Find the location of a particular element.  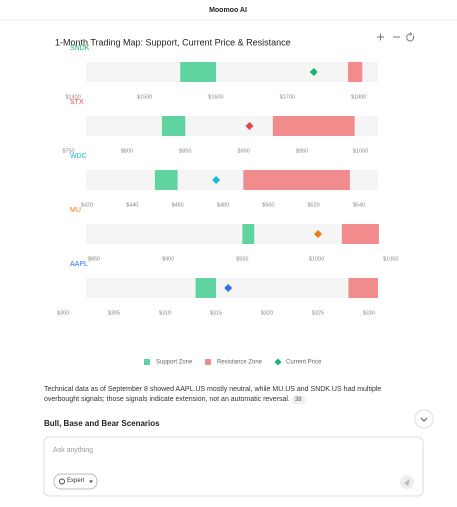

mode-label: Expert is located at coordinates (76, 481).